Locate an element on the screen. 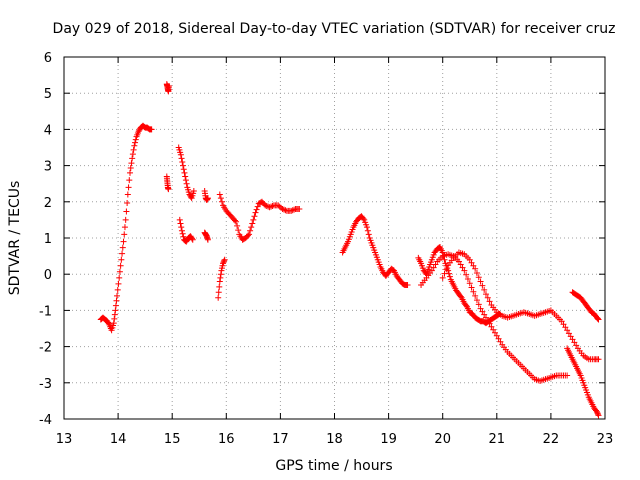 This screenshot has height=480, width=640. y-tick-label: -2 is located at coordinates (45, 348).